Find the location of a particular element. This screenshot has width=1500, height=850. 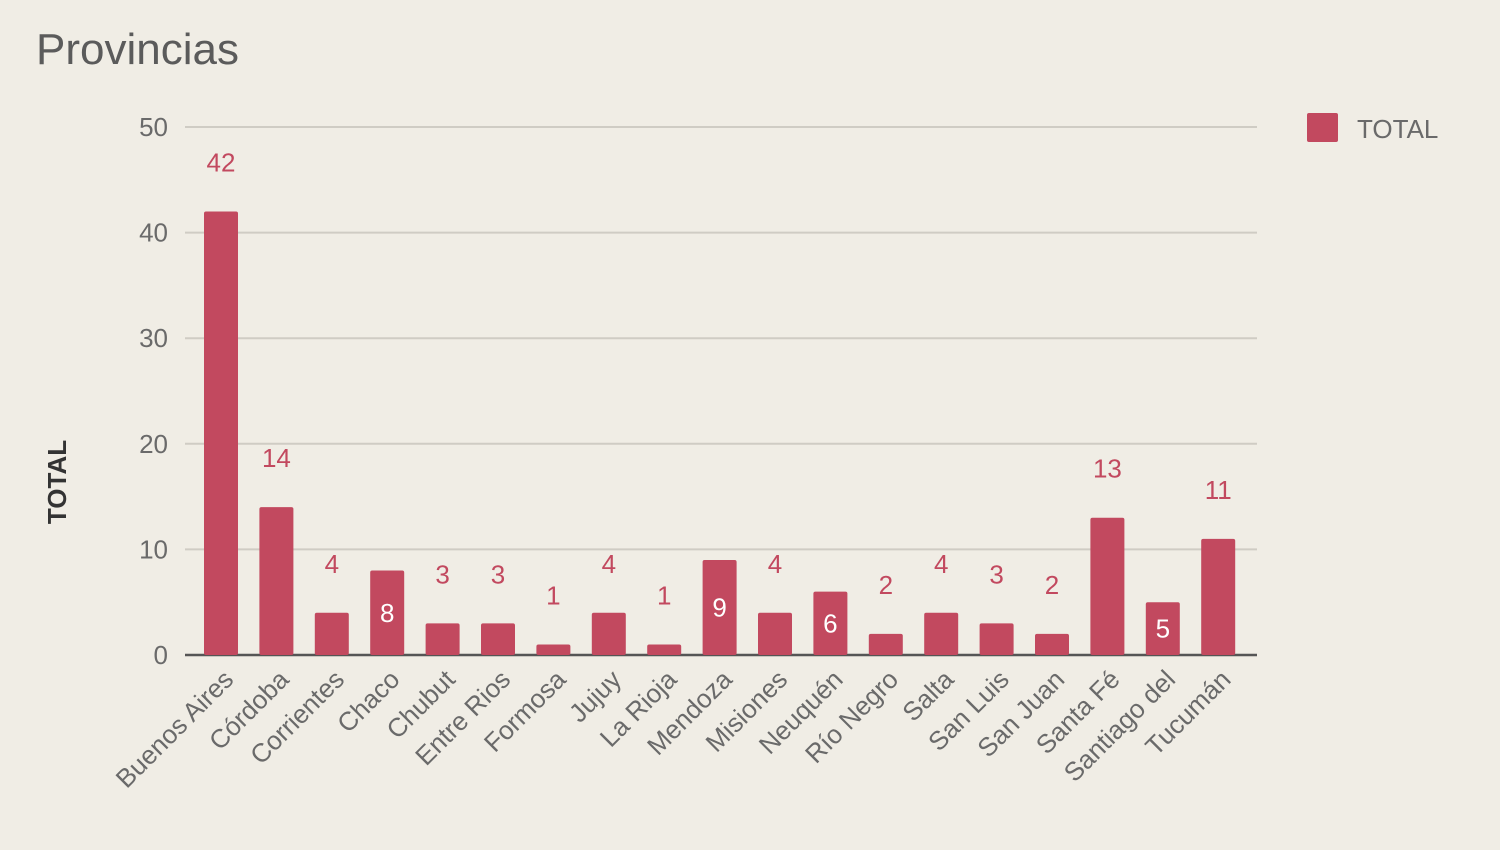

legend-swatch is located at coordinates (1322, 127).